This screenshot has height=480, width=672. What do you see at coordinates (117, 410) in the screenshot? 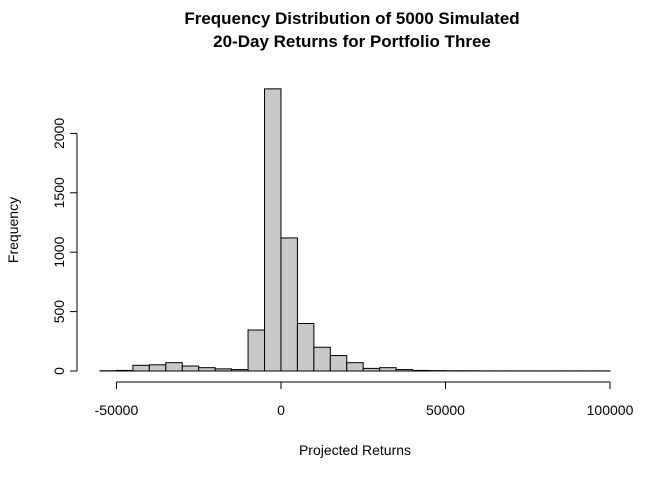
I see `x-tick-label: -50000` at bounding box center [117, 410].